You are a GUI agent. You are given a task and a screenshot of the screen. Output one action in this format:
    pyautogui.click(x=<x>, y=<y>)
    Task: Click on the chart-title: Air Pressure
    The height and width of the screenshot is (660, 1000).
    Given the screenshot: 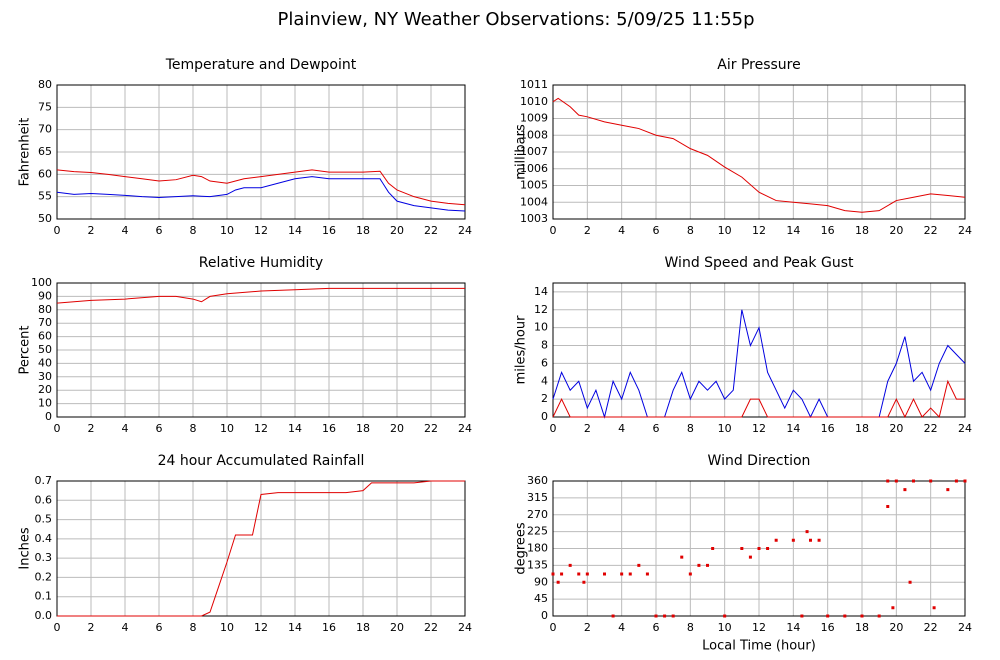 What is the action you would take?
    pyautogui.click(x=758, y=65)
    